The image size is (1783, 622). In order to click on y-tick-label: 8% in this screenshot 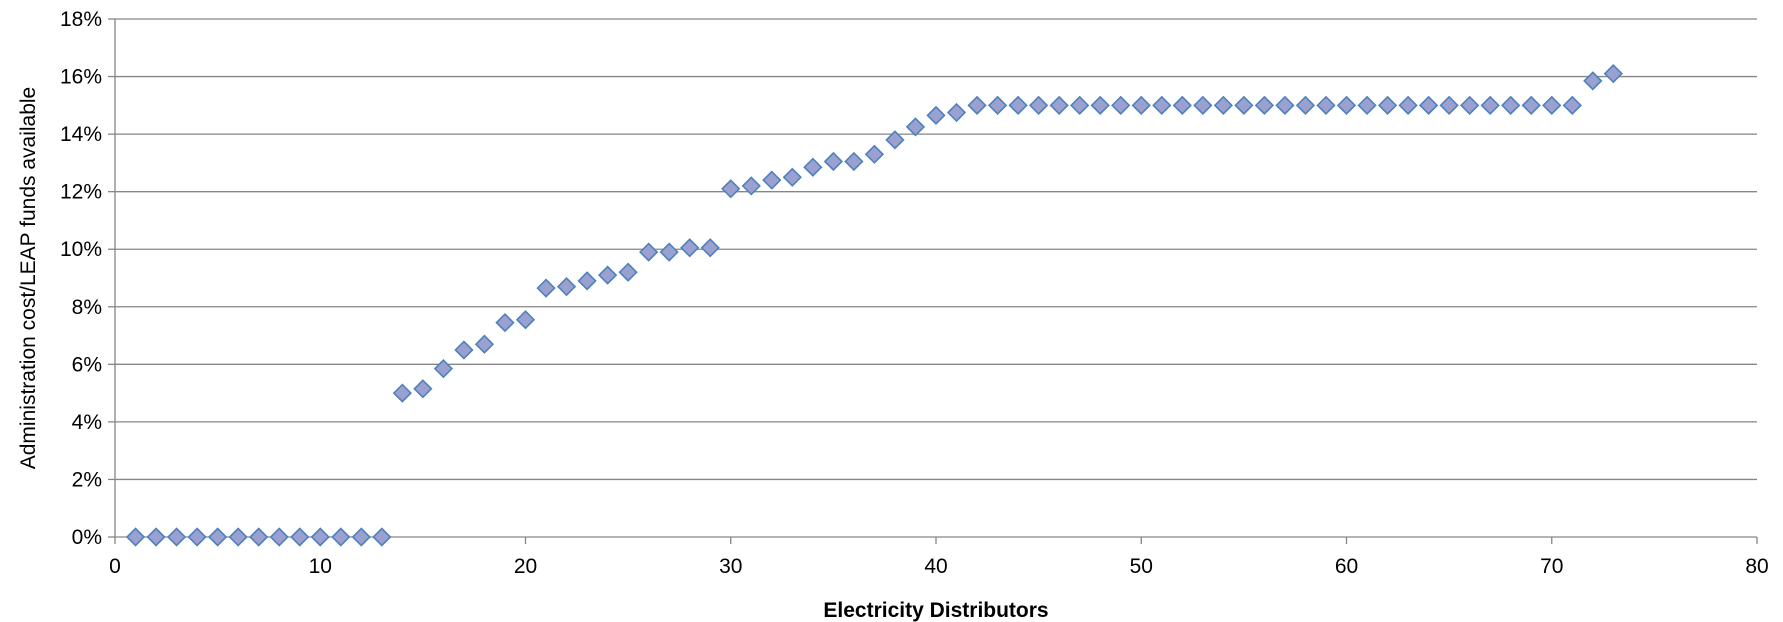, I will do `click(87, 307)`.